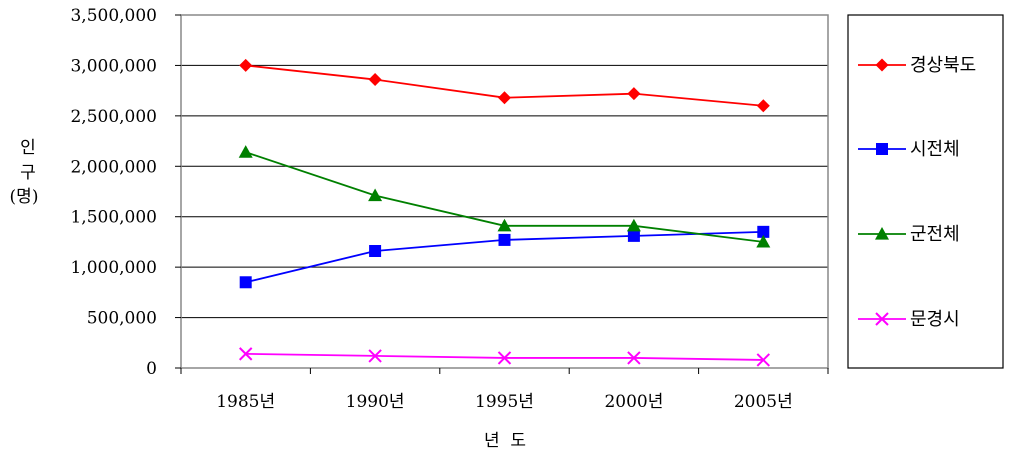 Image resolution: width=1009 pixels, height=455 pixels. What do you see at coordinates (935, 319) in the screenshot?
I see `legend-label: 문경시` at bounding box center [935, 319].